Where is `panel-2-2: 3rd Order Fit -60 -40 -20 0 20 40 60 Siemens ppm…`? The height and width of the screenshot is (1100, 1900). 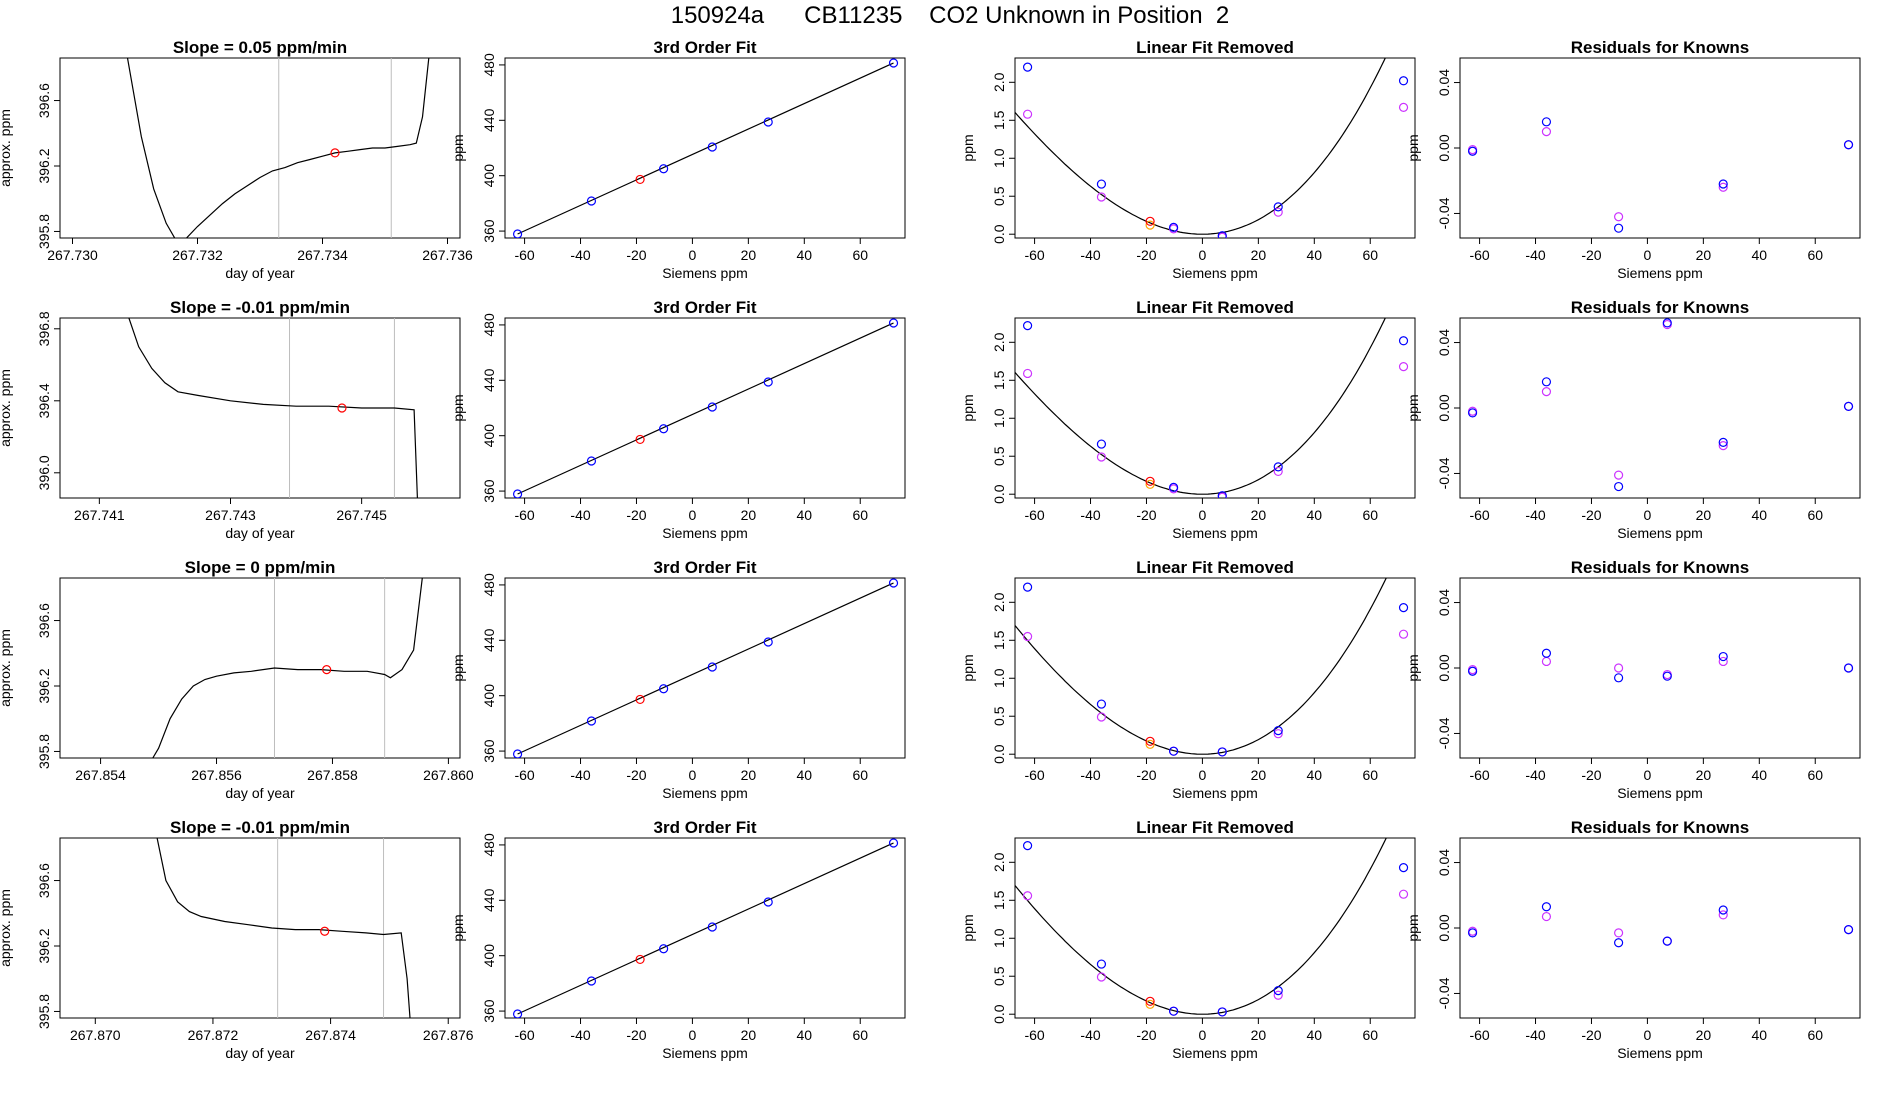
panel-2-2: 3rd Order Fit -60 -40 -20 0 20 40 60 Siemens ppm… is located at coordinates (678, 419).